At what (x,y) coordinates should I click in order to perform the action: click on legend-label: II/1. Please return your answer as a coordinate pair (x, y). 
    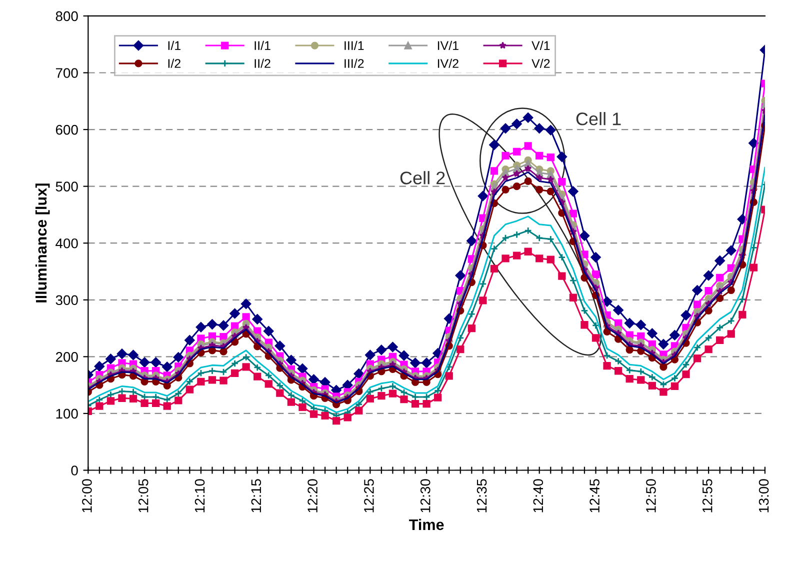
    Looking at the image, I should click on (262, 45).